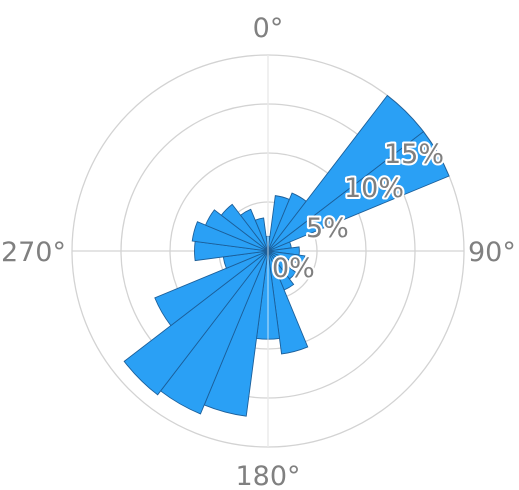 The width and height of the screenshot is (519, 490). I want to click on radial-label-0: 0%, so click(293, 268).